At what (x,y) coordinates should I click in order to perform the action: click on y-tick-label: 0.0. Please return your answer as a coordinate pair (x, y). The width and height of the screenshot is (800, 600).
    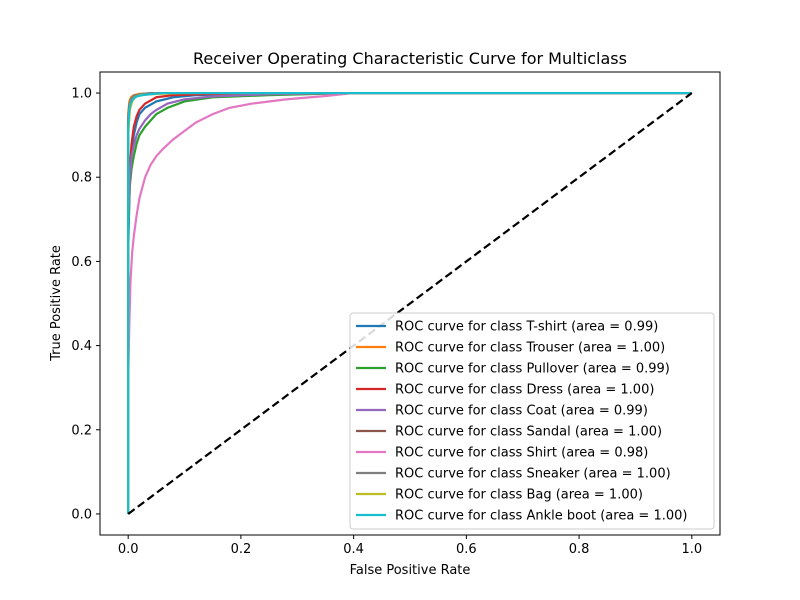
    Looking at the image, I should click on (81, 514).